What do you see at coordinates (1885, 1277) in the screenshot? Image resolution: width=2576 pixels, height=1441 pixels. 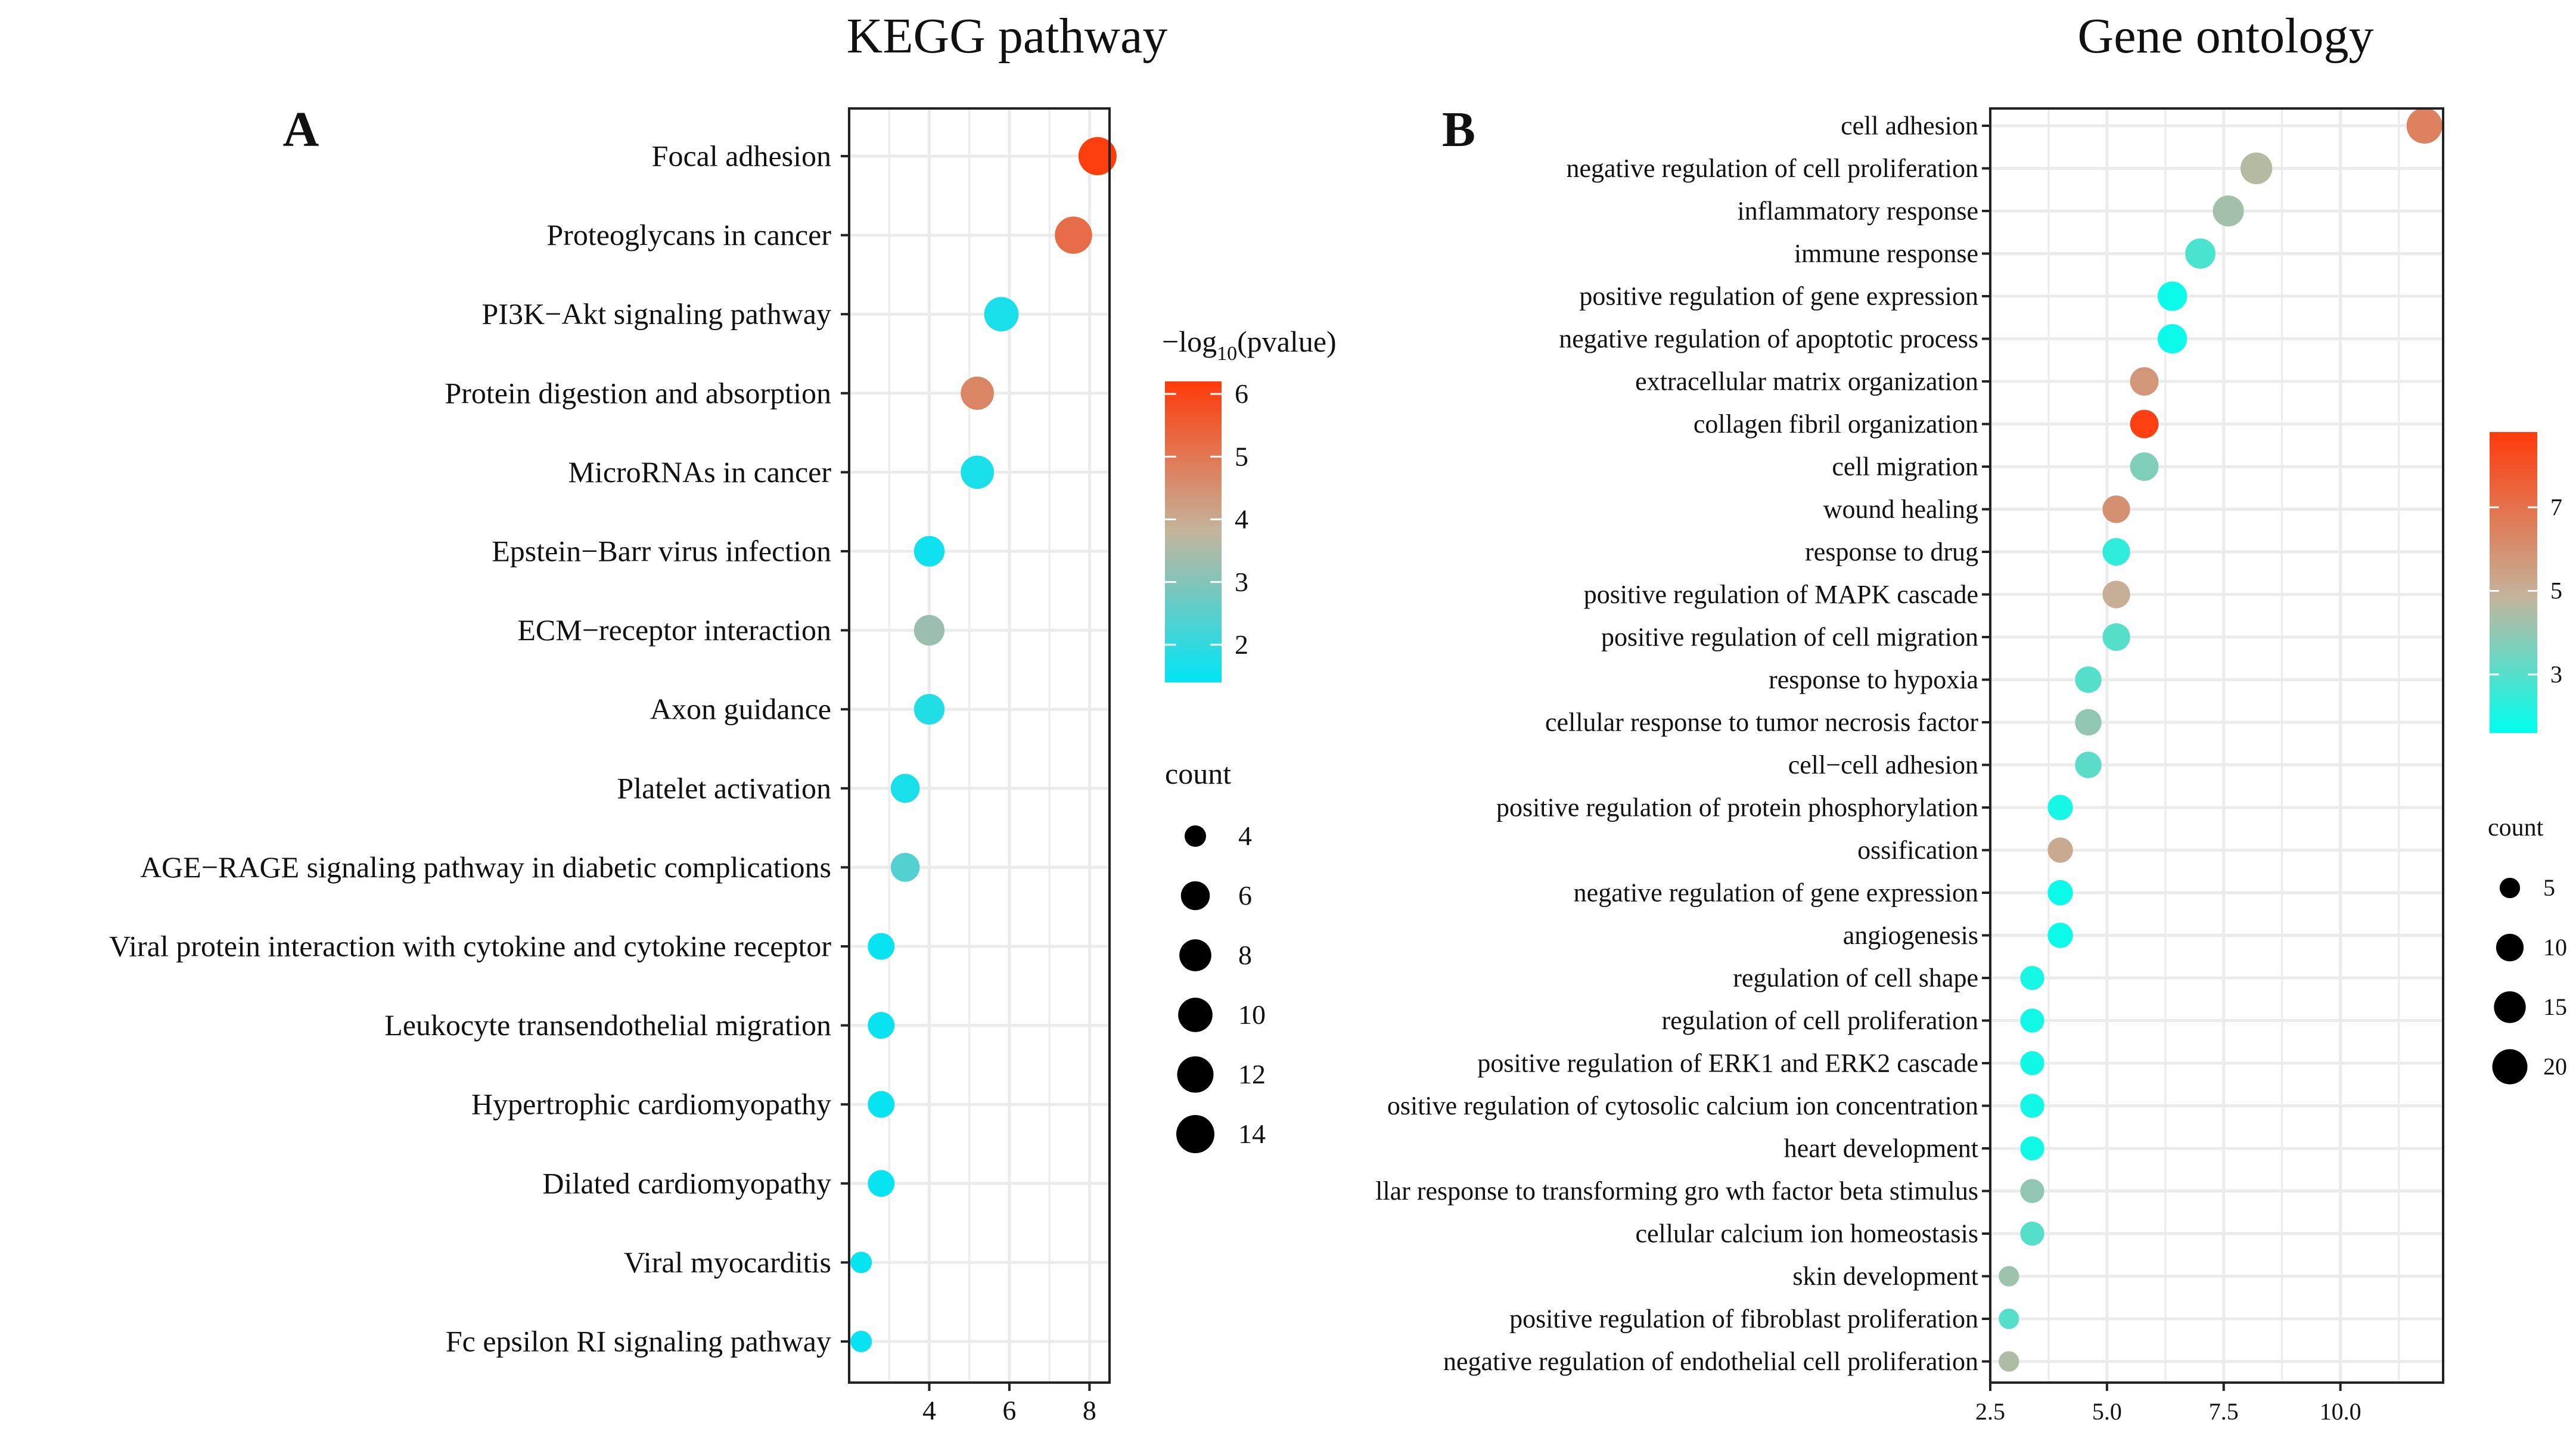 I see `y-tick-label: skin development` at bounding box center [1885, 1277].